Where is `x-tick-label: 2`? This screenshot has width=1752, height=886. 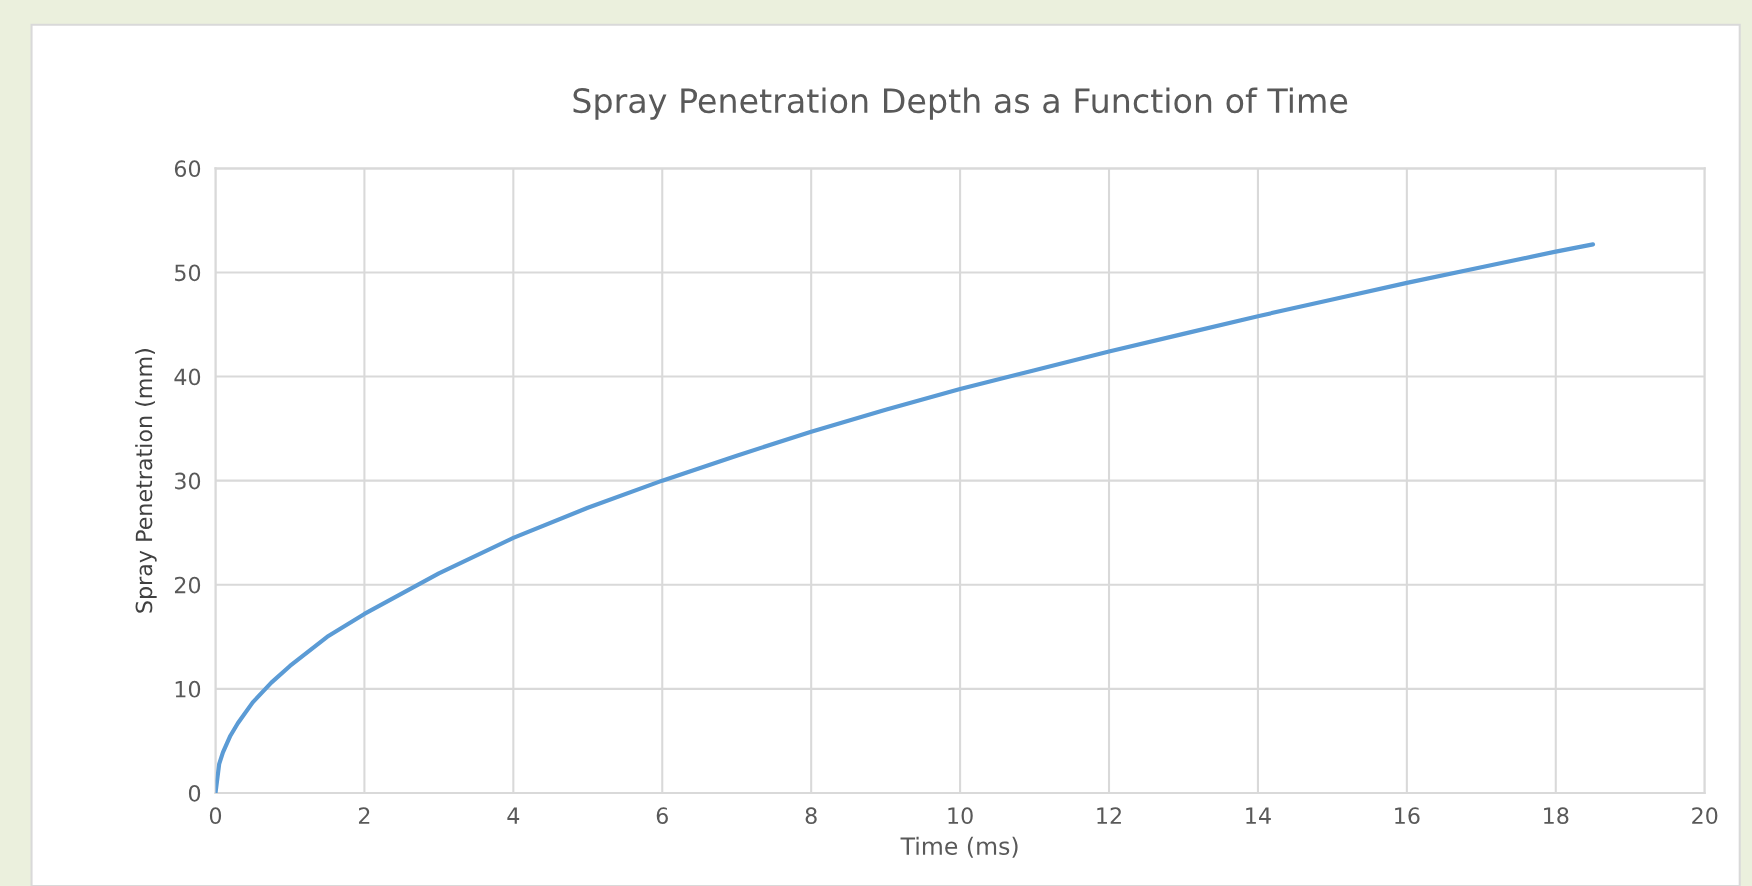
x-tick-label: 2 is located at coordinates (364, 815).